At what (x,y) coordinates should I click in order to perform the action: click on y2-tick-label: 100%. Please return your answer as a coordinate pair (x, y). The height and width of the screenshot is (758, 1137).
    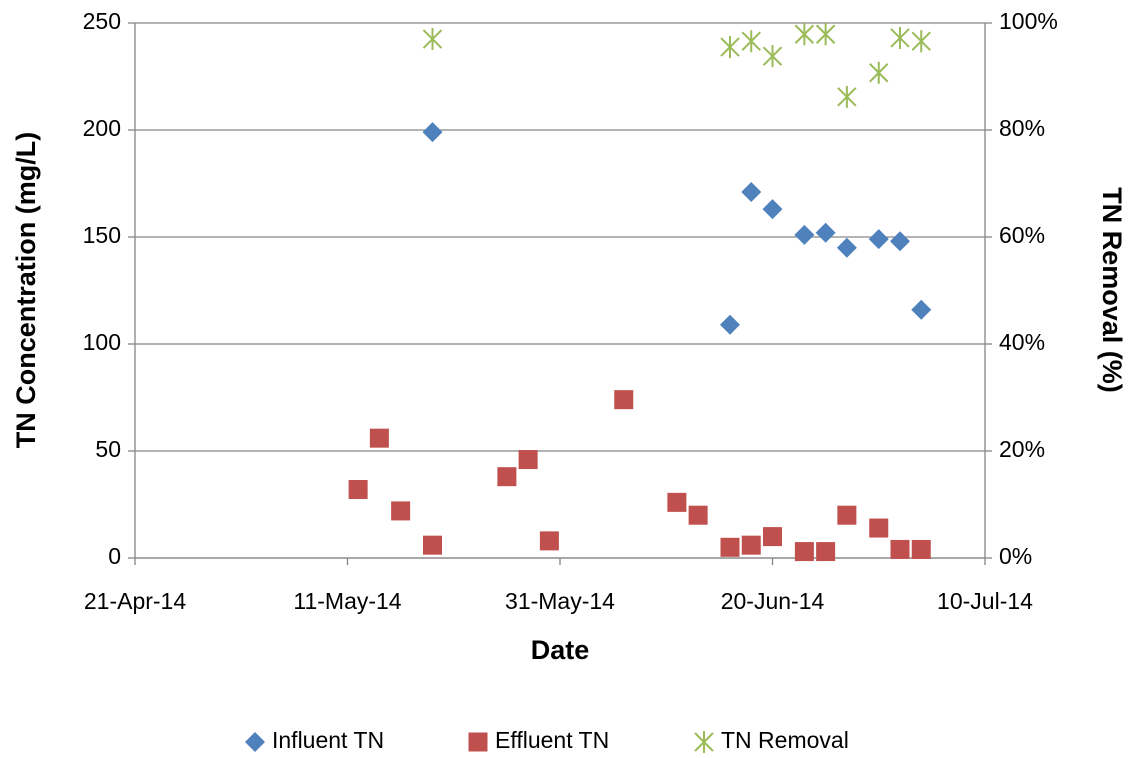
    Looking at the image, I should click on (1028, 21).